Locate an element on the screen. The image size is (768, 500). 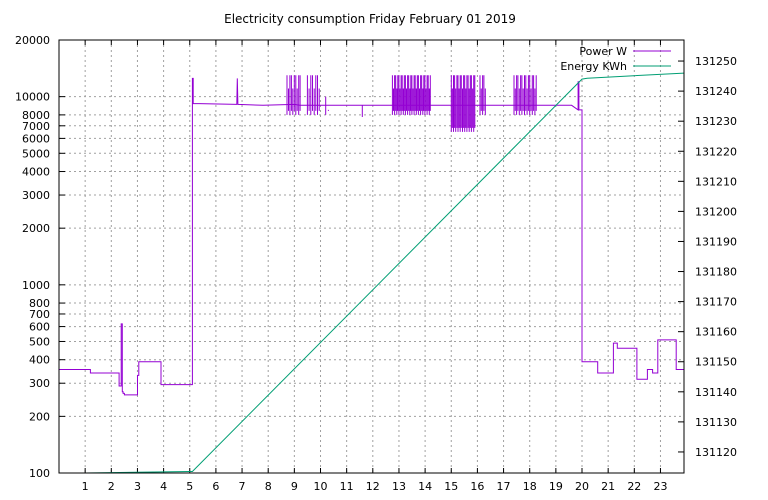
y-left-tick-label: 600 is located at coordinates (39, 327).